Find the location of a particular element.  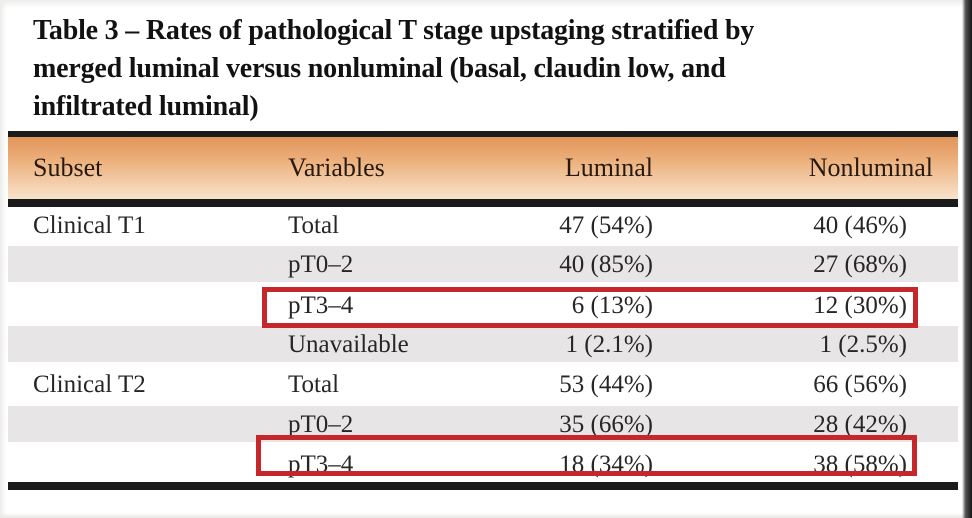

cell-nonluminal: 28 (42%) is located at coordinates (860, 424).